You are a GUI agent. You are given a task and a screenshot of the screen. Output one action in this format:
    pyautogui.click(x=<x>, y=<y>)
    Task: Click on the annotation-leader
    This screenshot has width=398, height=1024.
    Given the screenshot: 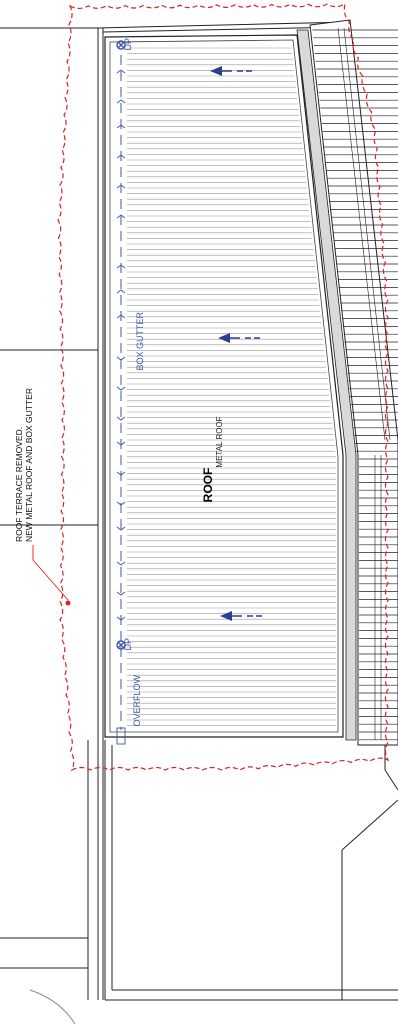 What is the action you would take?
    pyautogui.click(x=51, y=575)
    